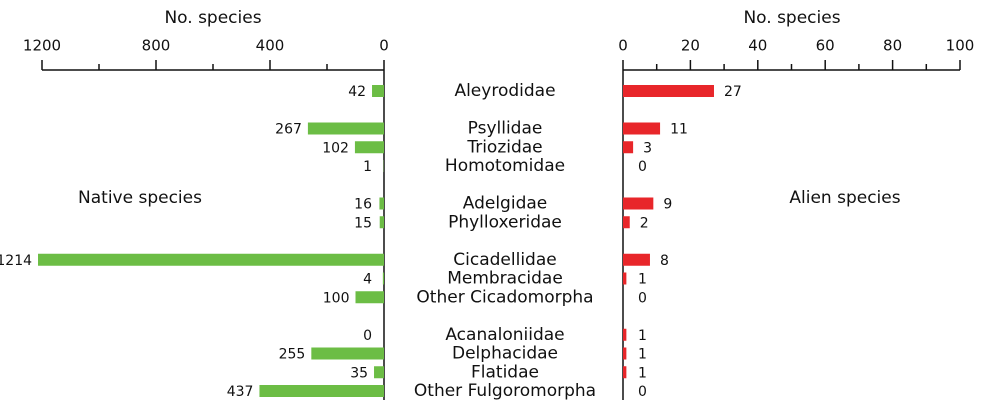  I want to click on value-label: 27, so click(733, 92).